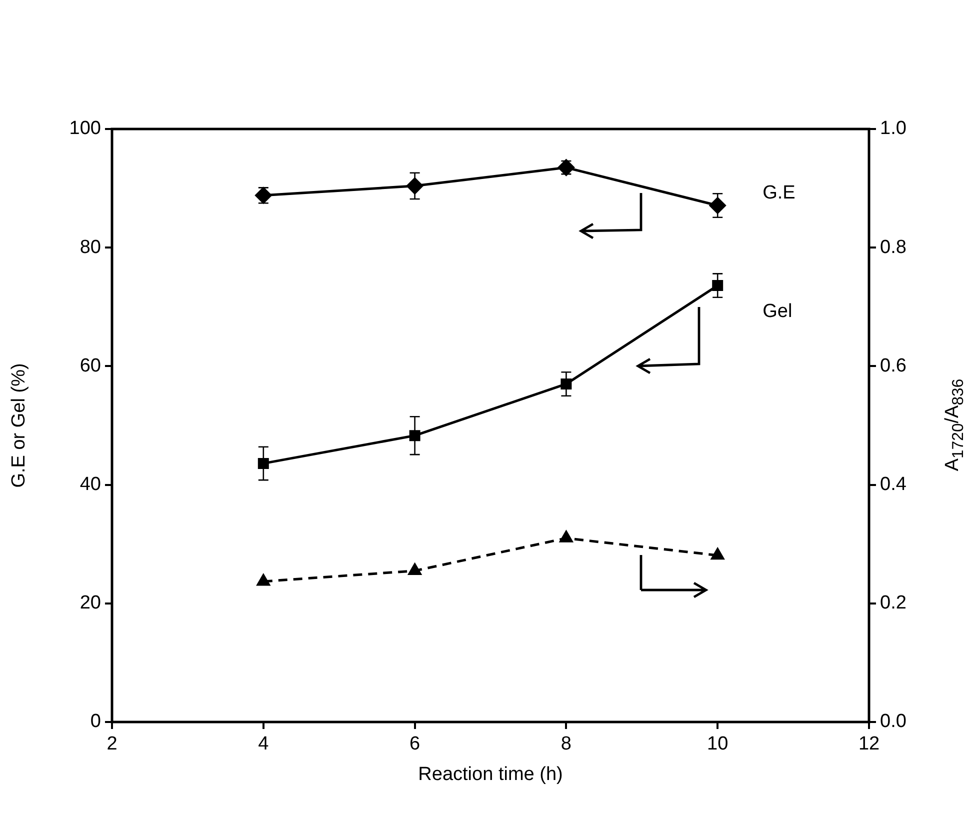 This screenshot has height=816, width=980. Describe the element at coordinates (112, 744) in the screenshot. I see `x-tick-label: 2` at that location.